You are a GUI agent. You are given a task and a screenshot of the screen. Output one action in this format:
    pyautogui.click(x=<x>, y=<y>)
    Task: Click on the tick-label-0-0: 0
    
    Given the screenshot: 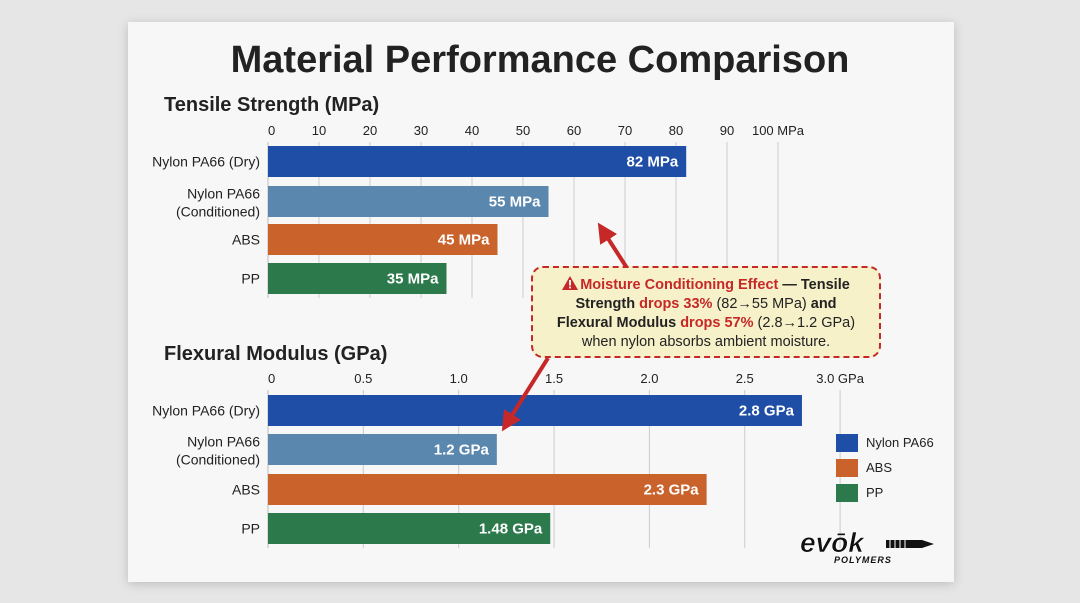 What is the action you would take?
    pyautogui.click(x=271, y=130)
    